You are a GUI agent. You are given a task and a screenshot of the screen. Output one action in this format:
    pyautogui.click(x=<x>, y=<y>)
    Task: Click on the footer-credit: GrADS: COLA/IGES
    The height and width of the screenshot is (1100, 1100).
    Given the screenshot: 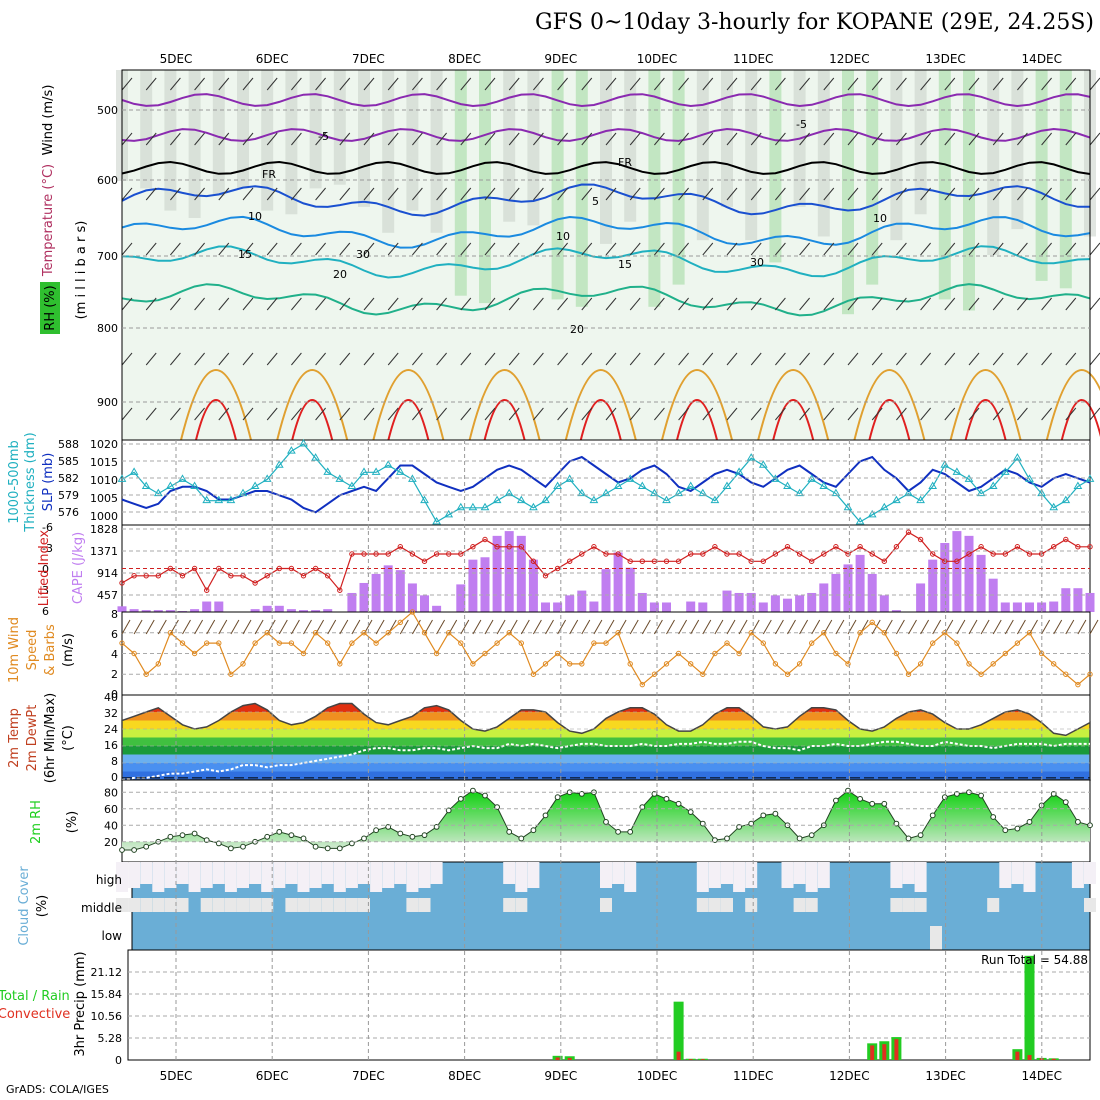 What is the action you would take?
    pyautogui.click(x=57, y=1089)
    